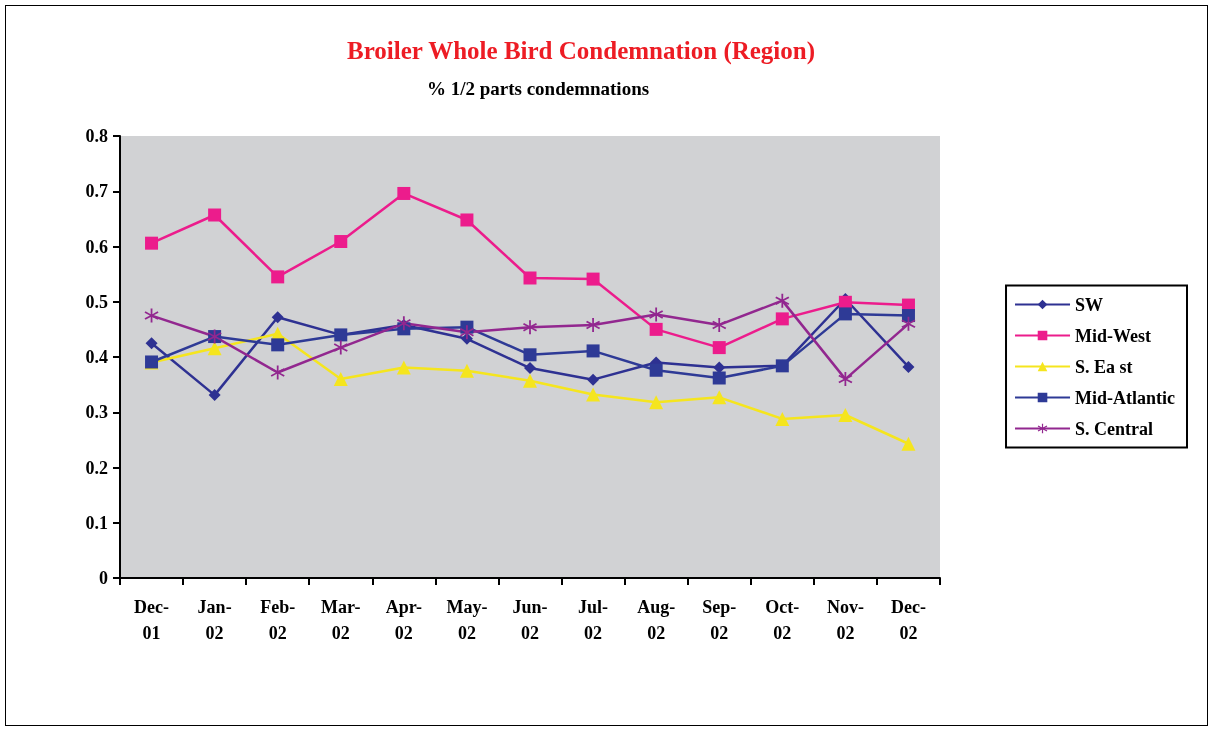 Image resolution: width=1215 pixels, height=731 pixels. Describe the element at coordinates (467, 620) in the screenshot. I see `x-tick-label: May-02` at that location.